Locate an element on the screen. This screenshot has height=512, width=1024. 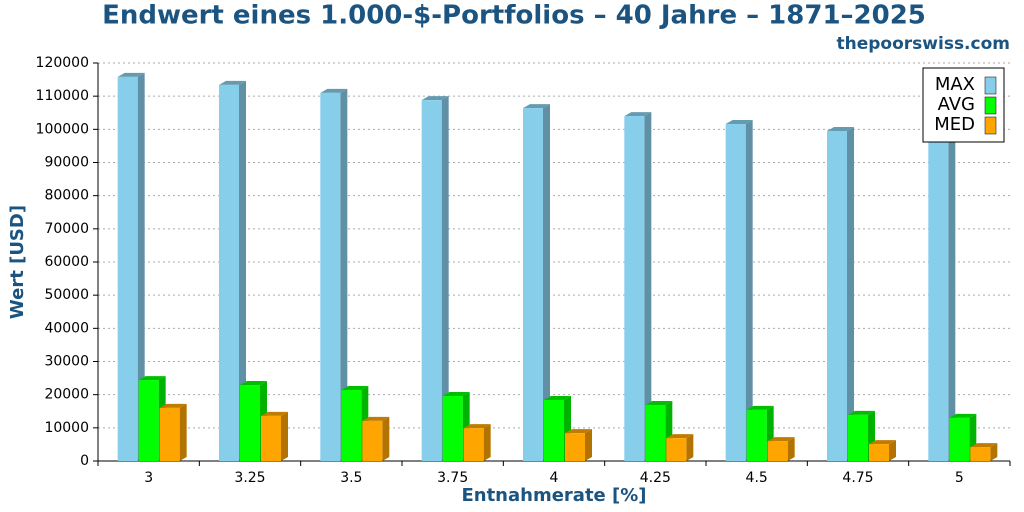
legend-label: AVG is located at coordinates (956, 104).